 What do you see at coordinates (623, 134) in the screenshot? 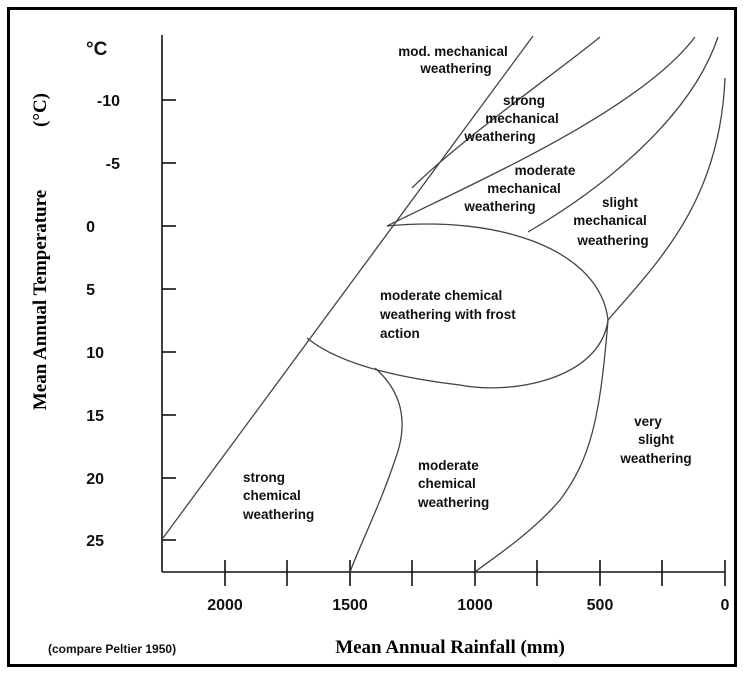
I see `boundary-slight-mech` at bounding box center [623, 134].